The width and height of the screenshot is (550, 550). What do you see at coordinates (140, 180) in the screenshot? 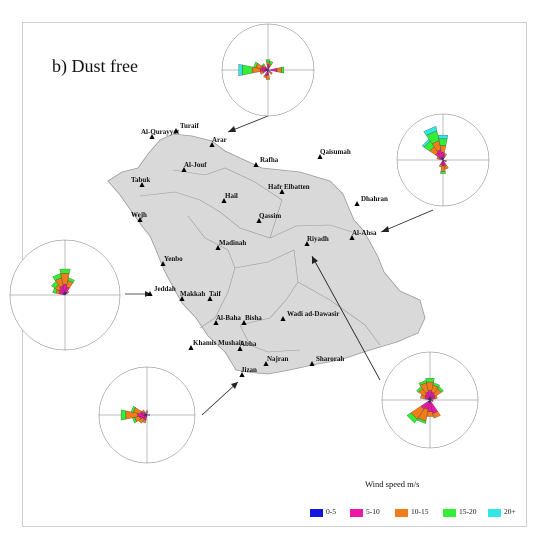
I see `city-label: Tabuk` at bounding box center [140, 180].